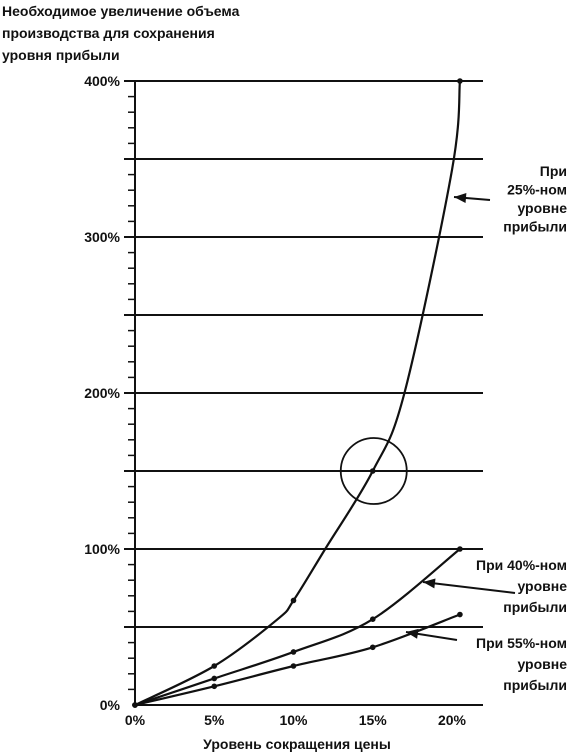 This screenshot has height=752, width=570. What do you see at coordinates (61, 55) in the screenshot?
I see `chart-title-line: уровня прибыли` at bounding box center [61, 55].